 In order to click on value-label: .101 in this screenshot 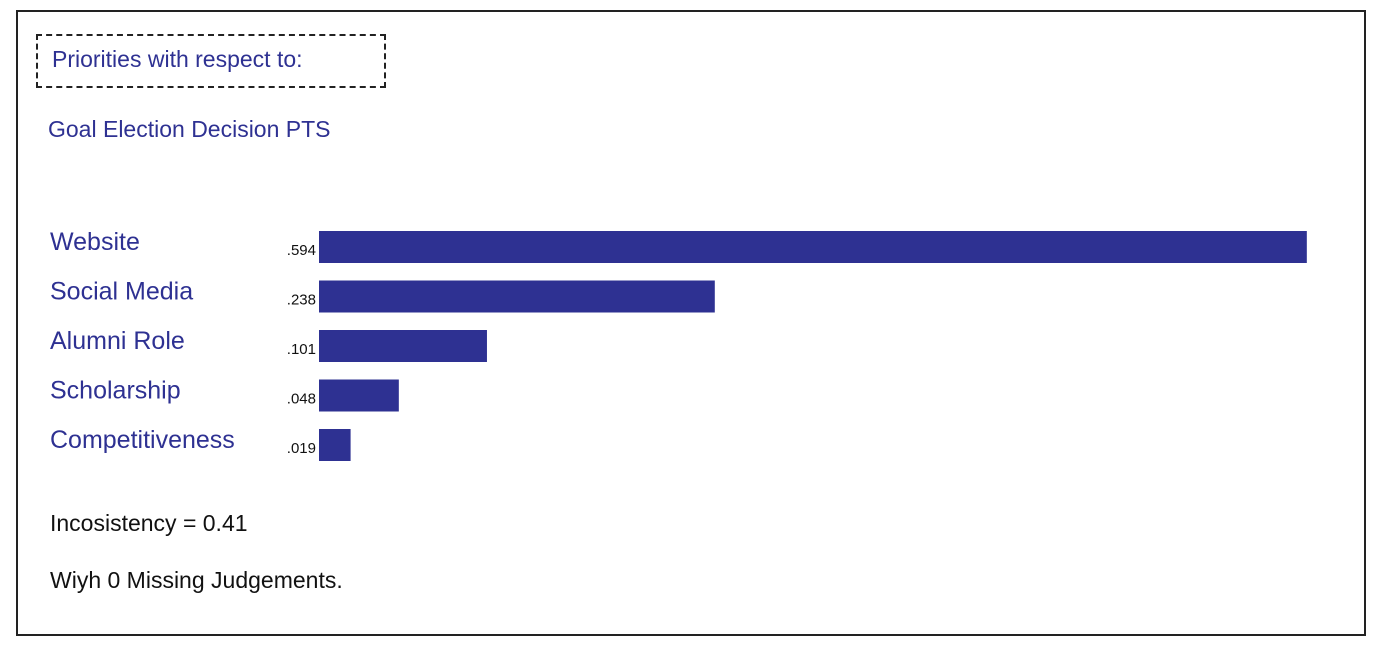, I will do `click(301, 349)`.